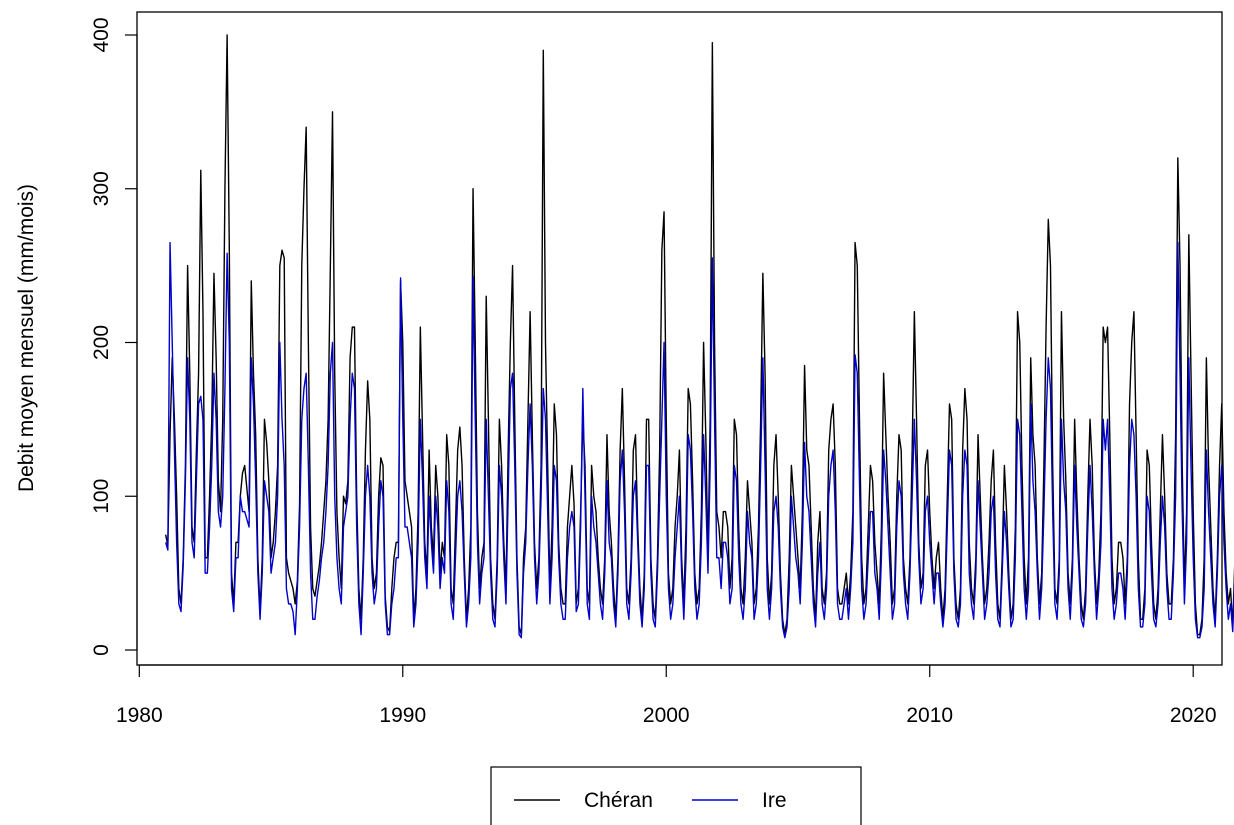 This screenshot has height=825, width=1234. What do you see at coordinates (1193, 715) in the screenshot?
I see `x-tick-label: 2020` at bounding box center [1193, 715].